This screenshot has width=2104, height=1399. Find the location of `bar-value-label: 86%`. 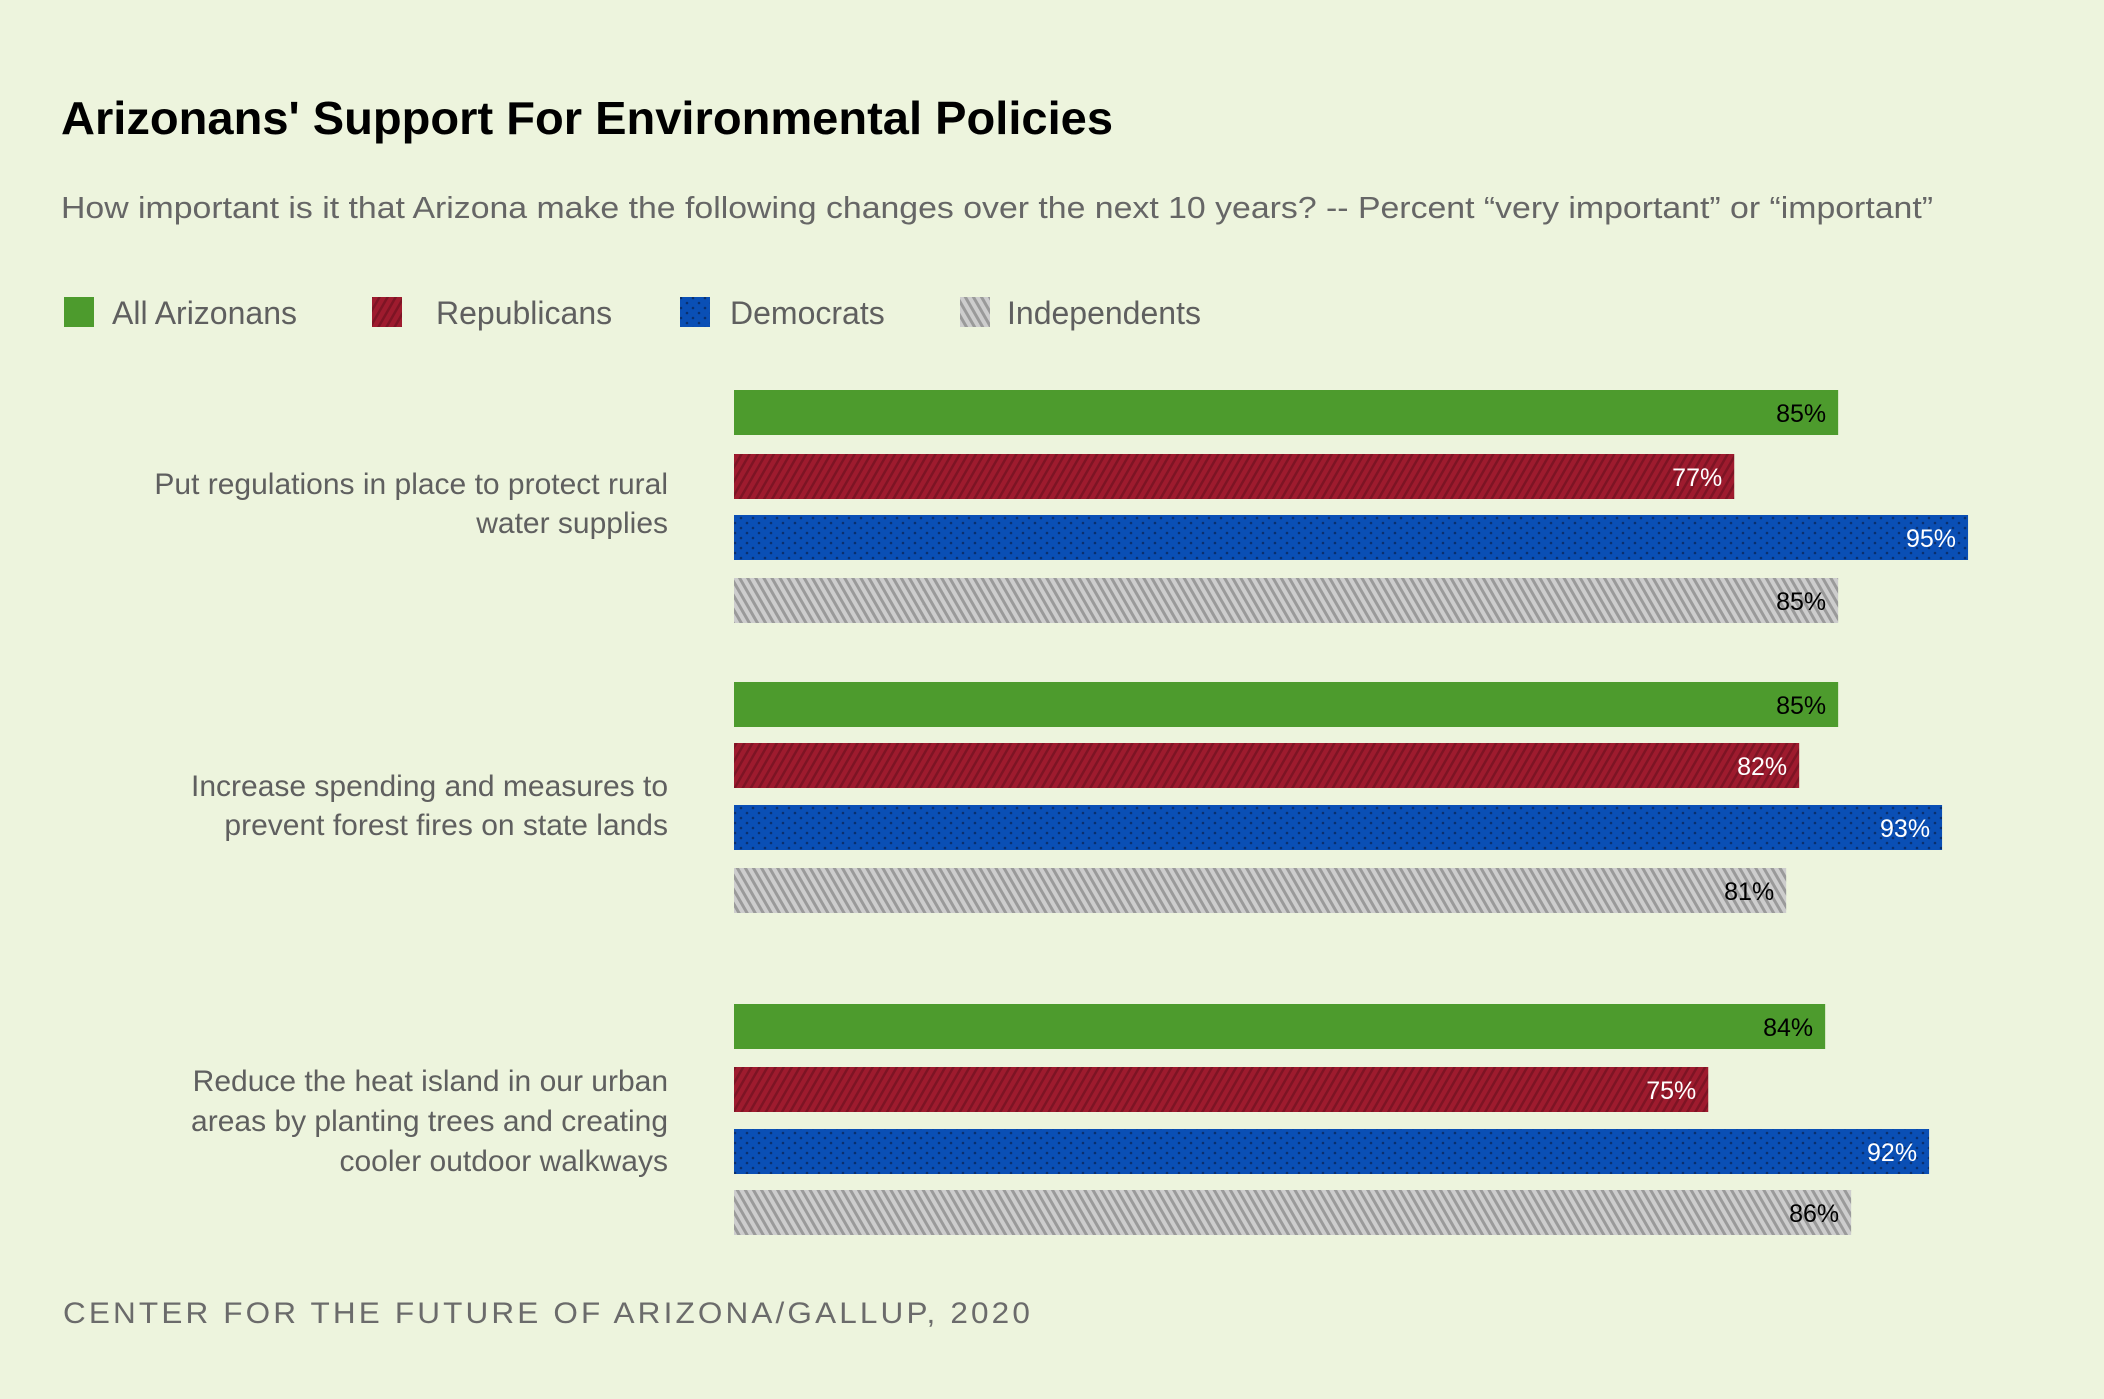

bar-value-label: 86% is located at coordinates (1814, 1214).